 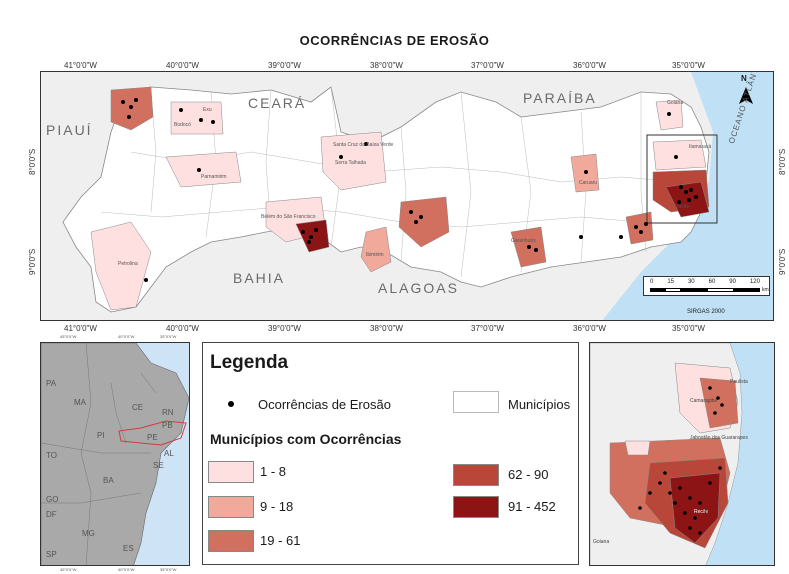 I want to click on tick-bottom-6: 36°0'0"W, so click(x=589, y=328).